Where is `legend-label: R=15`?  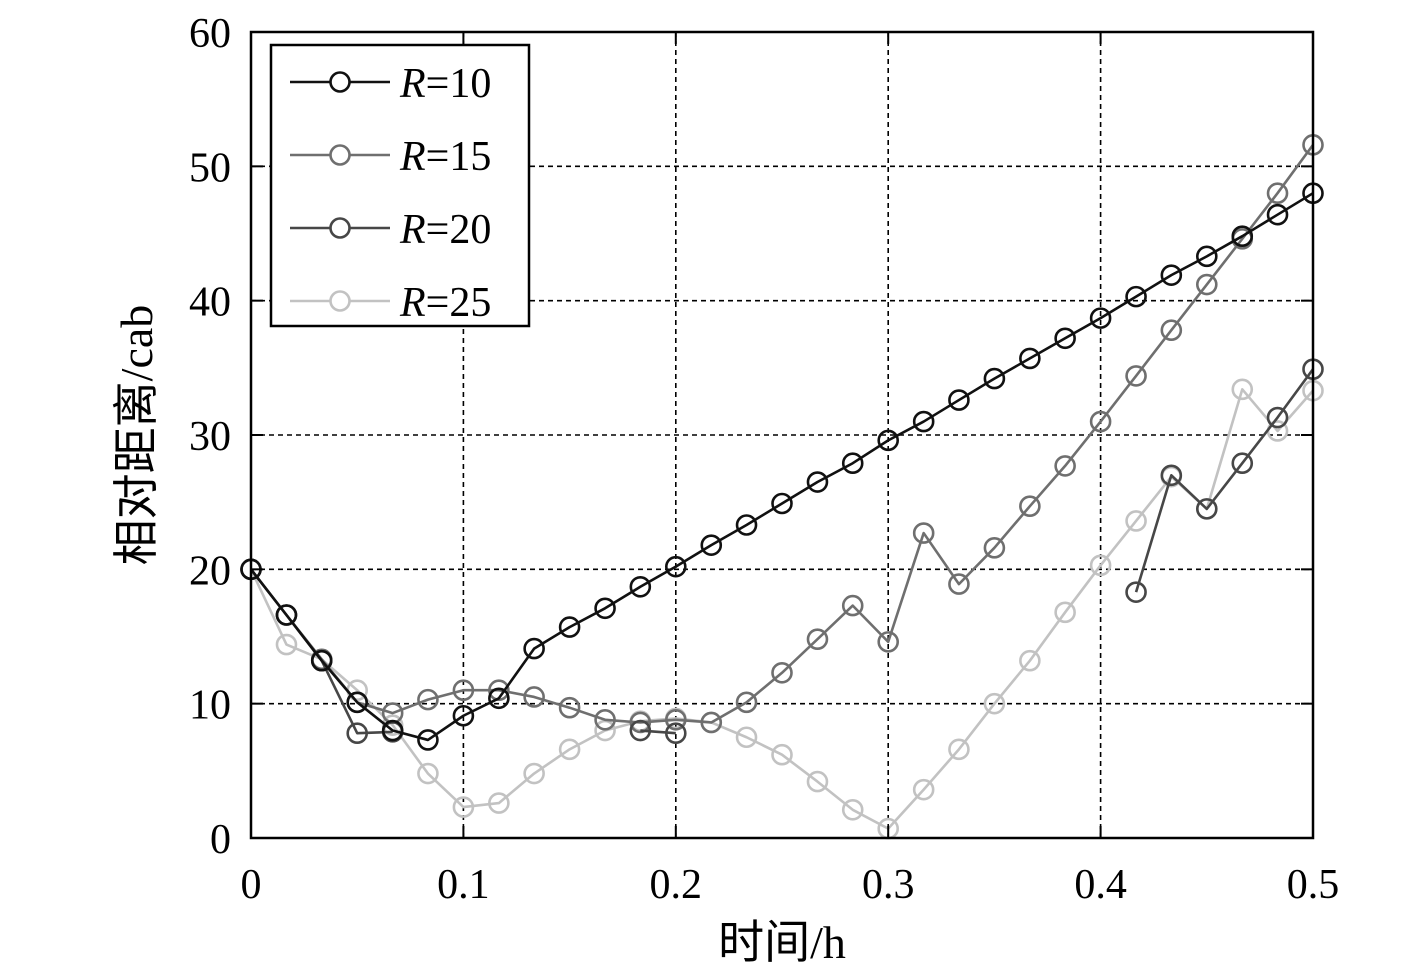
legend-label: R=15 is located at coordinates (445, 157).